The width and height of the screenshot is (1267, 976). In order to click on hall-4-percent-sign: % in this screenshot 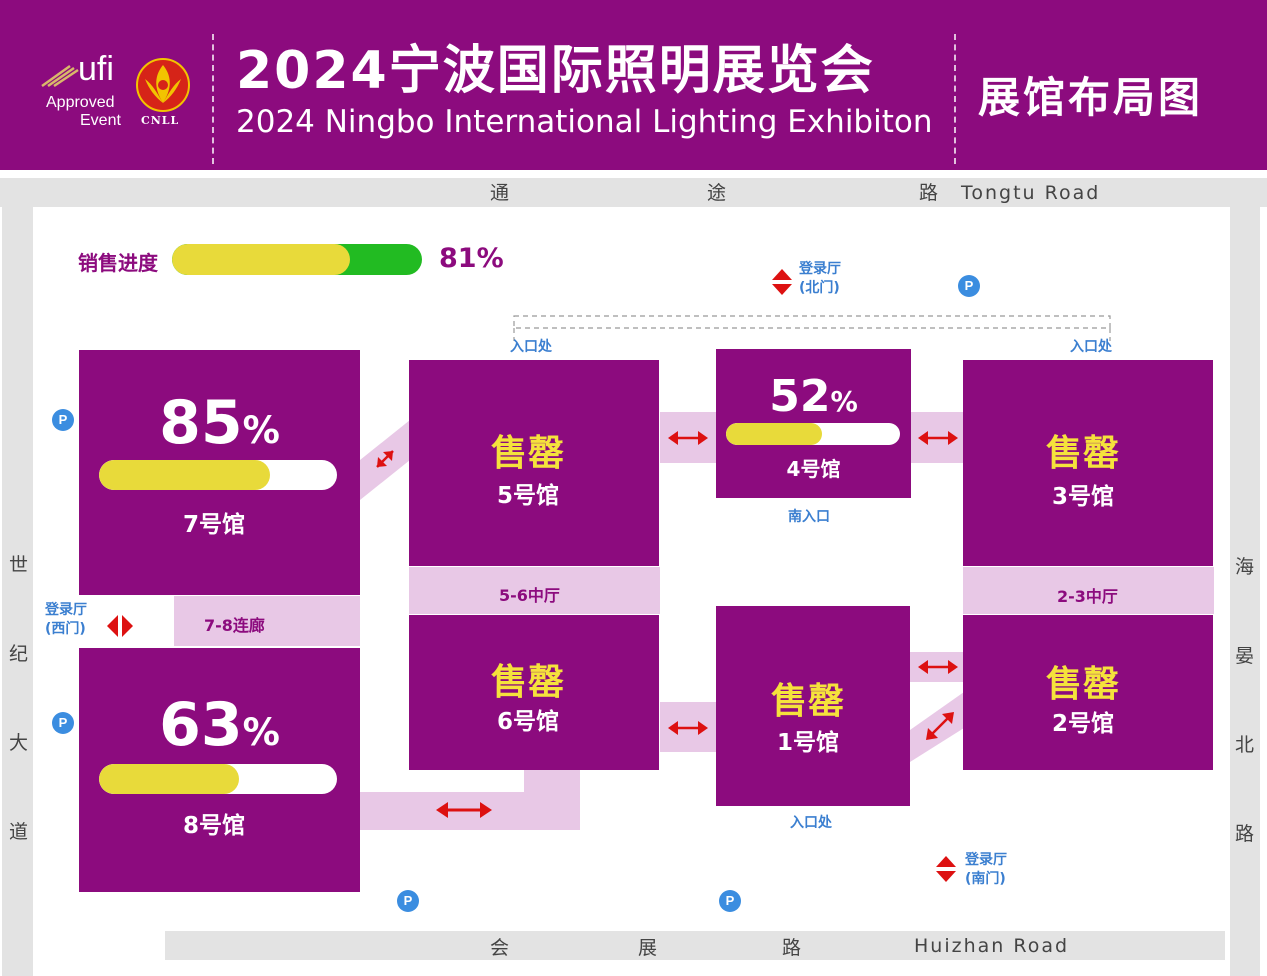, I will do `click(844, 402)`.